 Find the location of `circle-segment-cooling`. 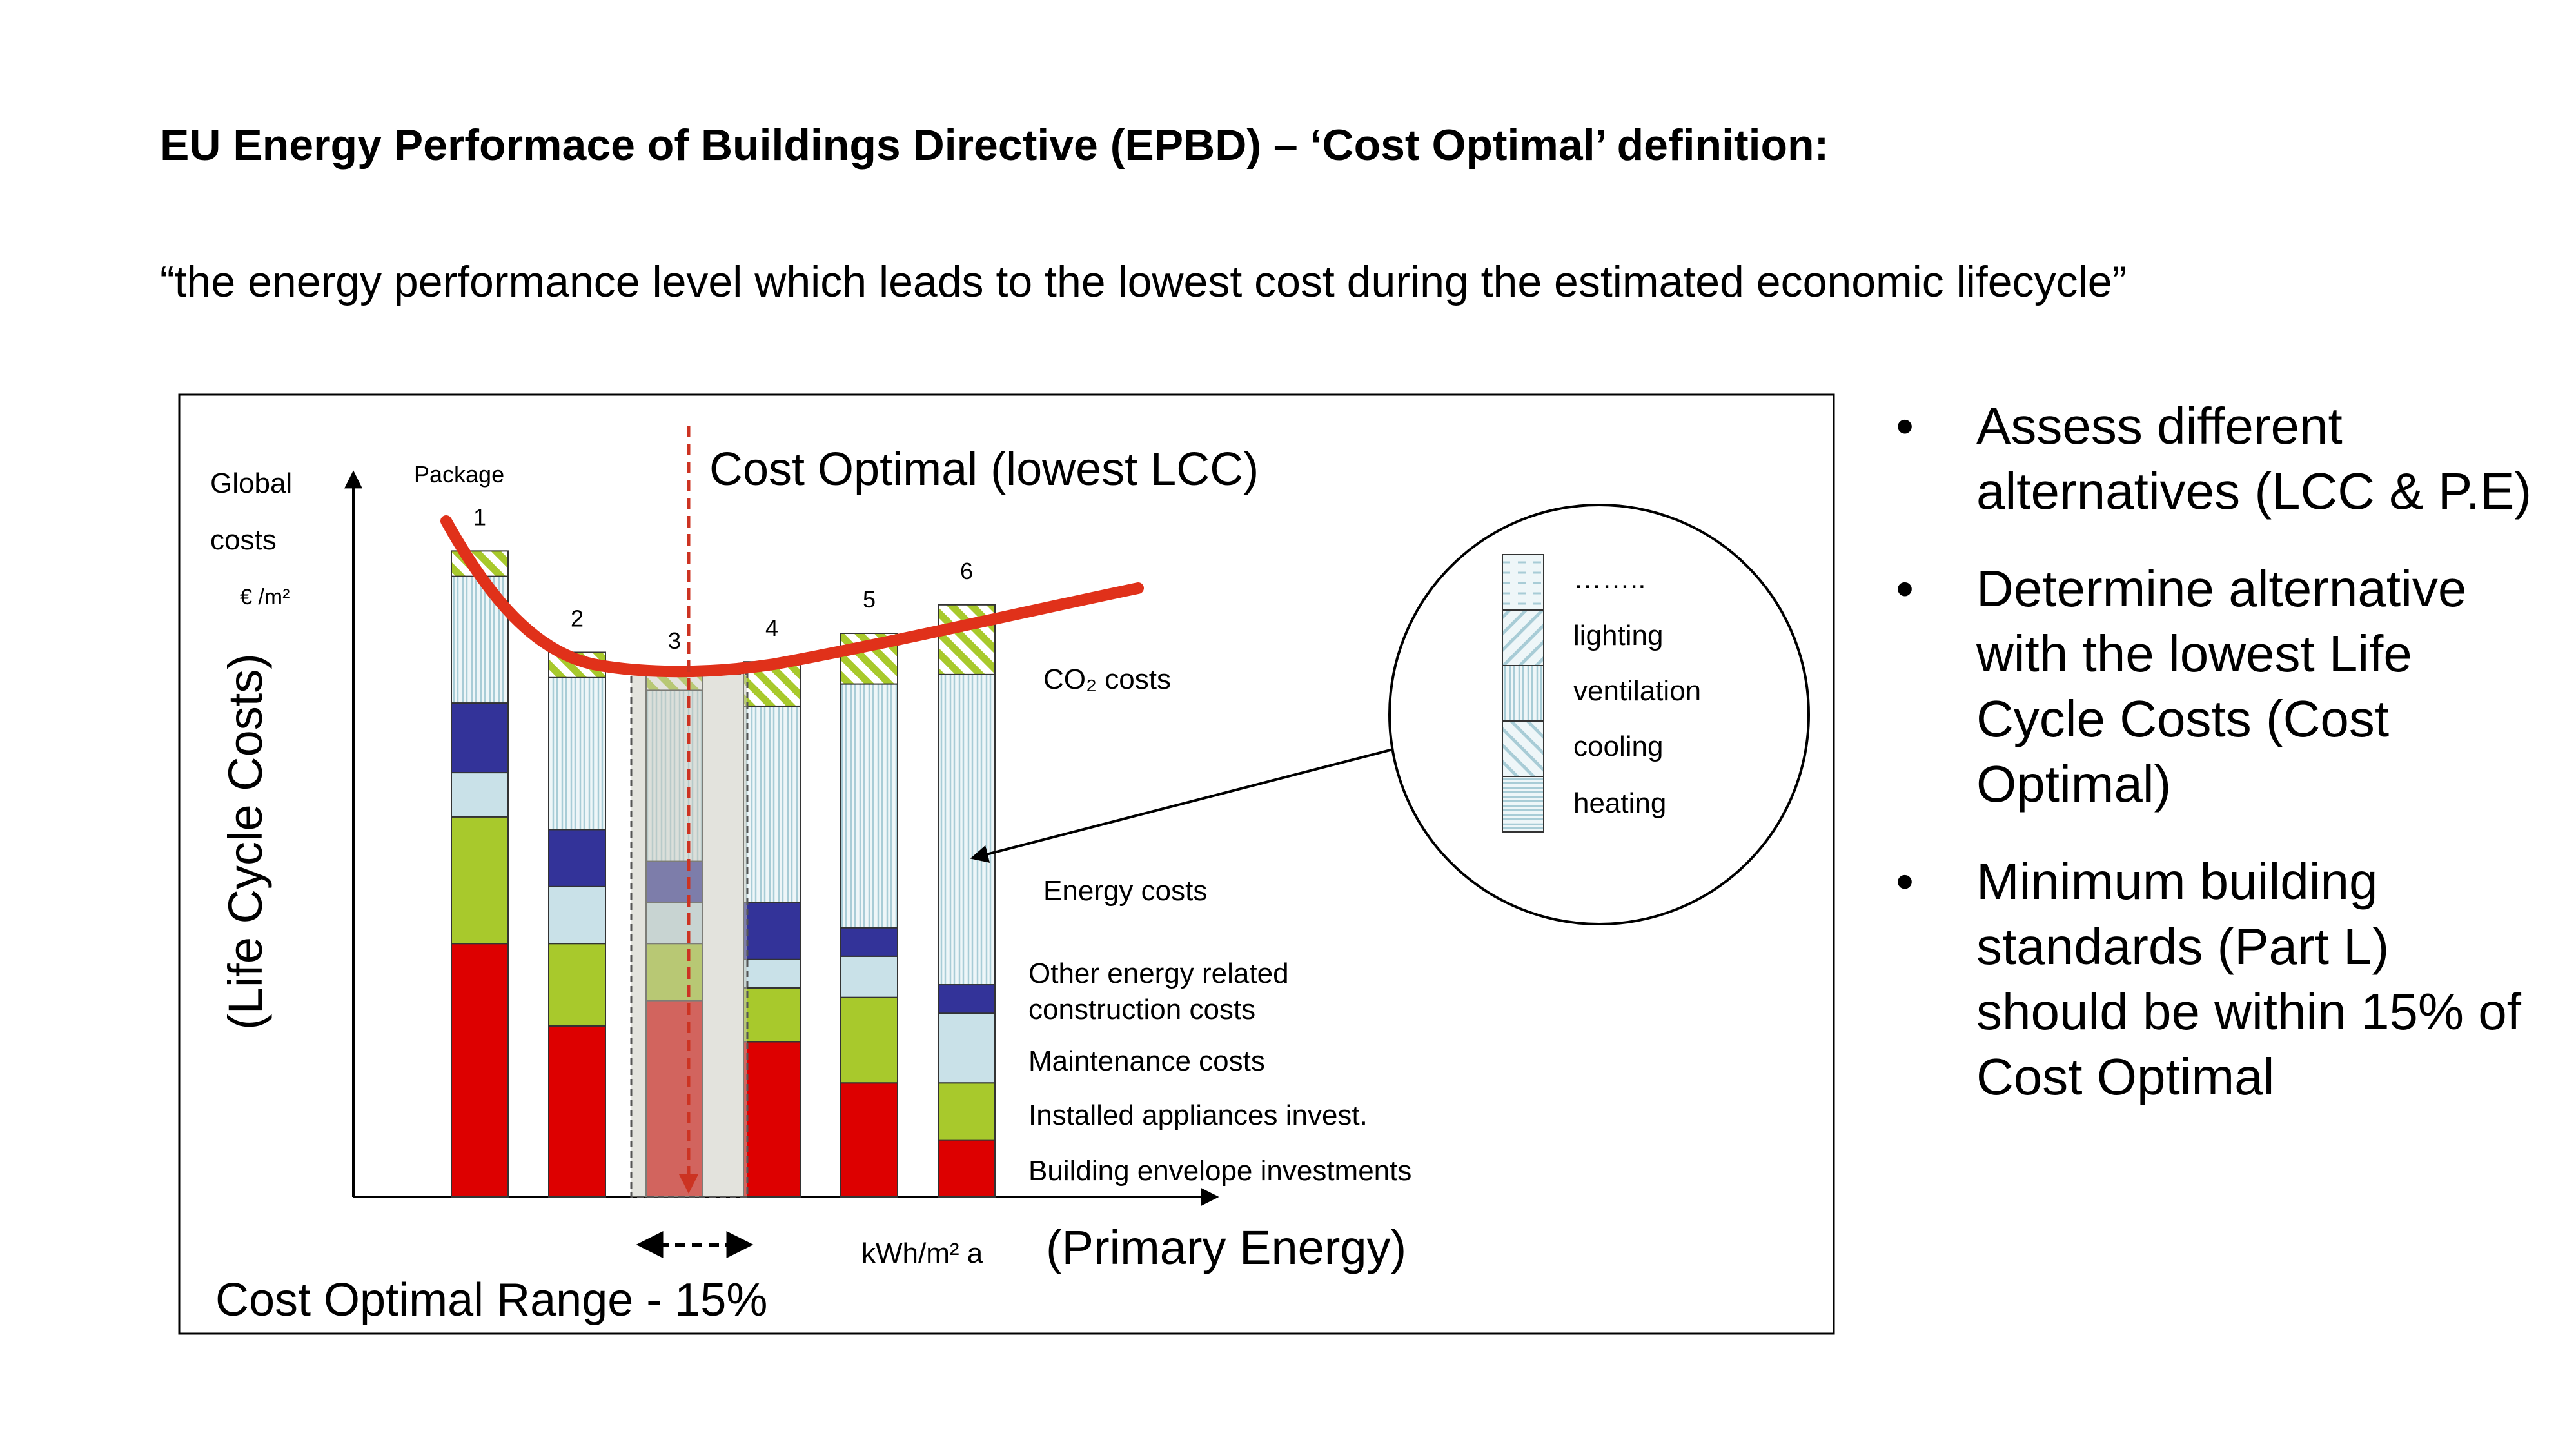

circle-segment-cooling is located at coordinates (1523, 748).